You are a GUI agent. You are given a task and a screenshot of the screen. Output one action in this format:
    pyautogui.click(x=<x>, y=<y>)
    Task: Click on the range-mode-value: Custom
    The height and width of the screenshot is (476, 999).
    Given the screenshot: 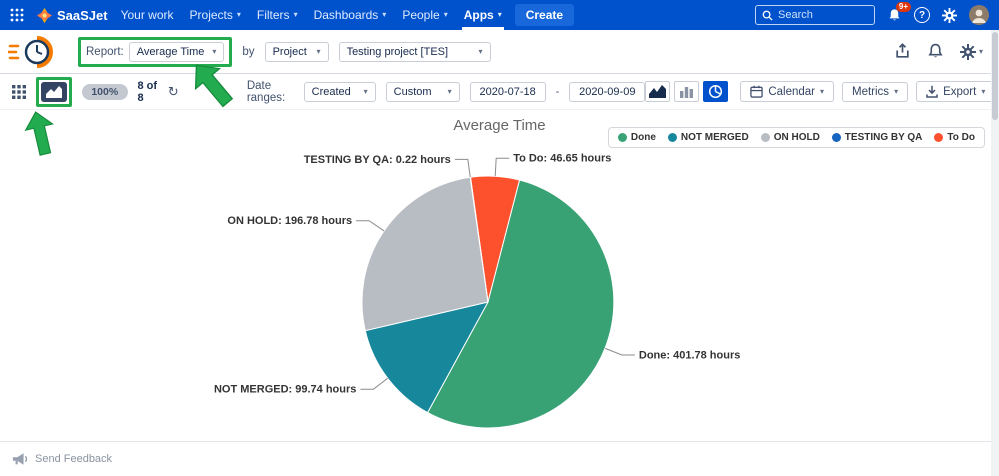 What is the action you would take?
    pyautogui.click(x=412, y=91)
    